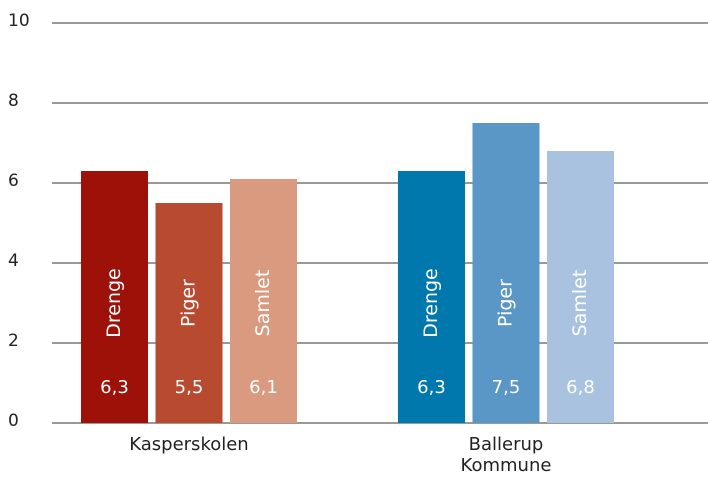 This screenshot has width=708, height=481. Describe the element at coordinates (13, 421) in the screenshot. I see `y-tick-label: 0` at that location.